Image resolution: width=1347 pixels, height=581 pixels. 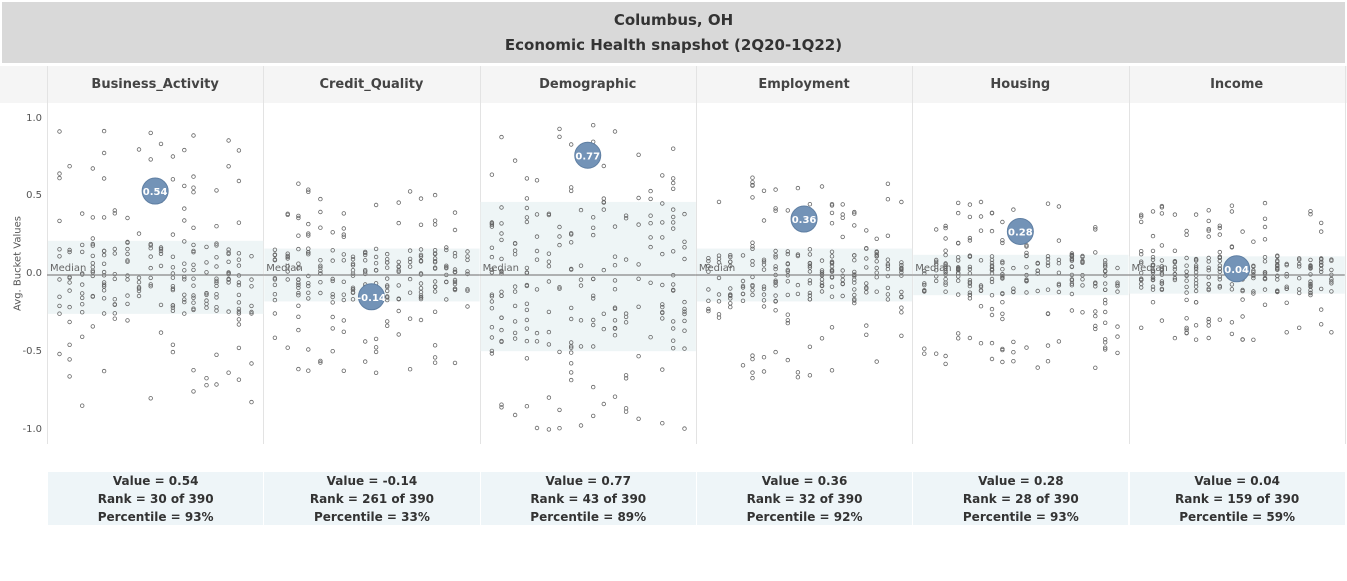 I want to click on stats-value: Value = 0.54, so click(x=155, y=481).